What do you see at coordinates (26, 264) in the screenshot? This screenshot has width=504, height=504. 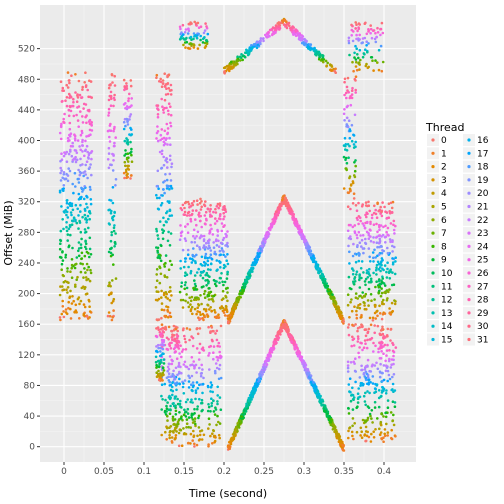 I see `y-tick-label: 240` at bounding box center [26, 264].